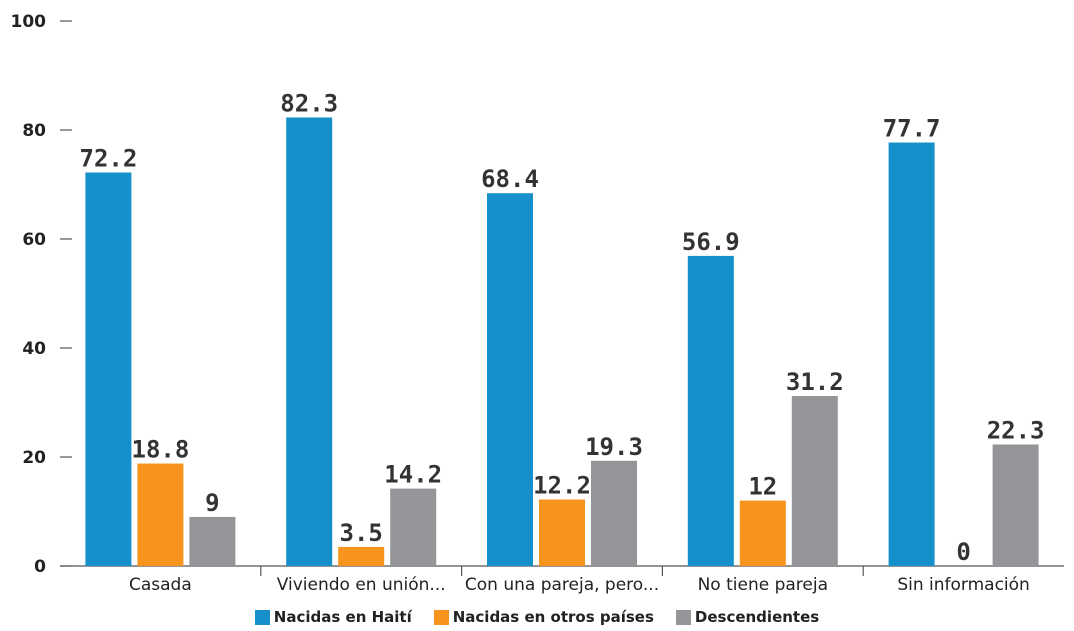 The image size is (1074, 631). What do you see at coordinates (912, 129) in the screenshot?
I see `bar-value-label: 77.7` at bounding box center [912, 129].